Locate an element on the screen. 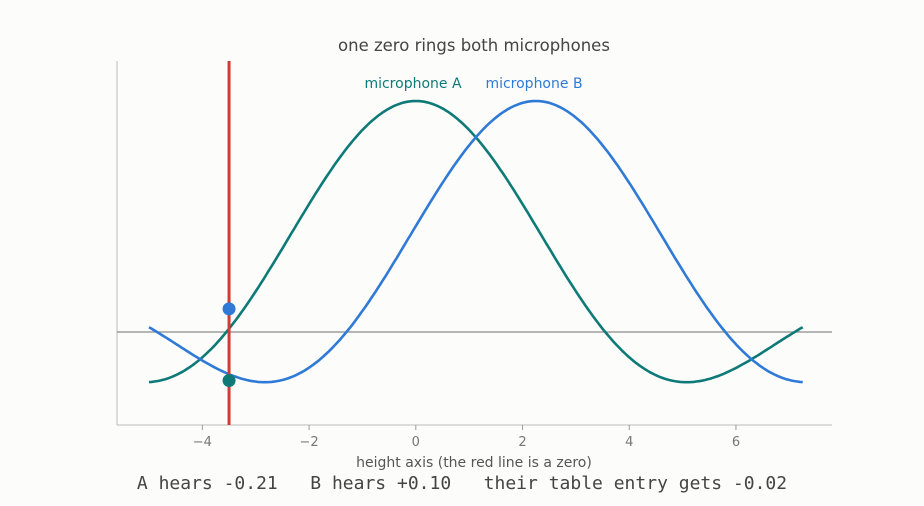 The image size is (924, 506). x-tick-label: −2 is located at coordinates (309, 442).